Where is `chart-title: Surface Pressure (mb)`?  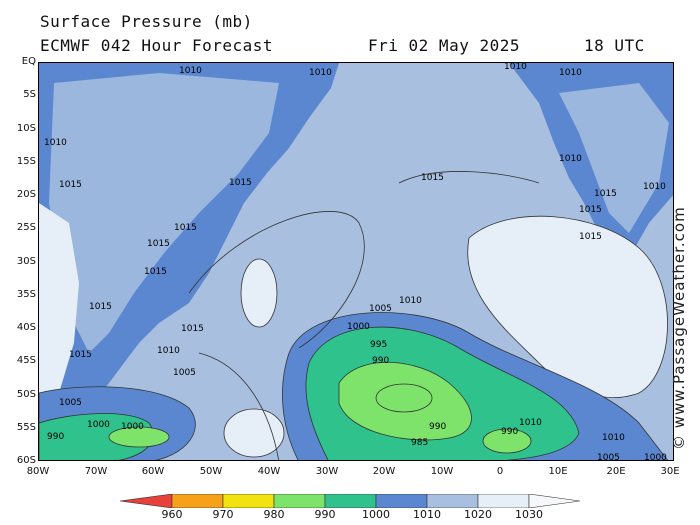
chart-title: Surface Pressure (mb) is located at coordinates (146, 21).